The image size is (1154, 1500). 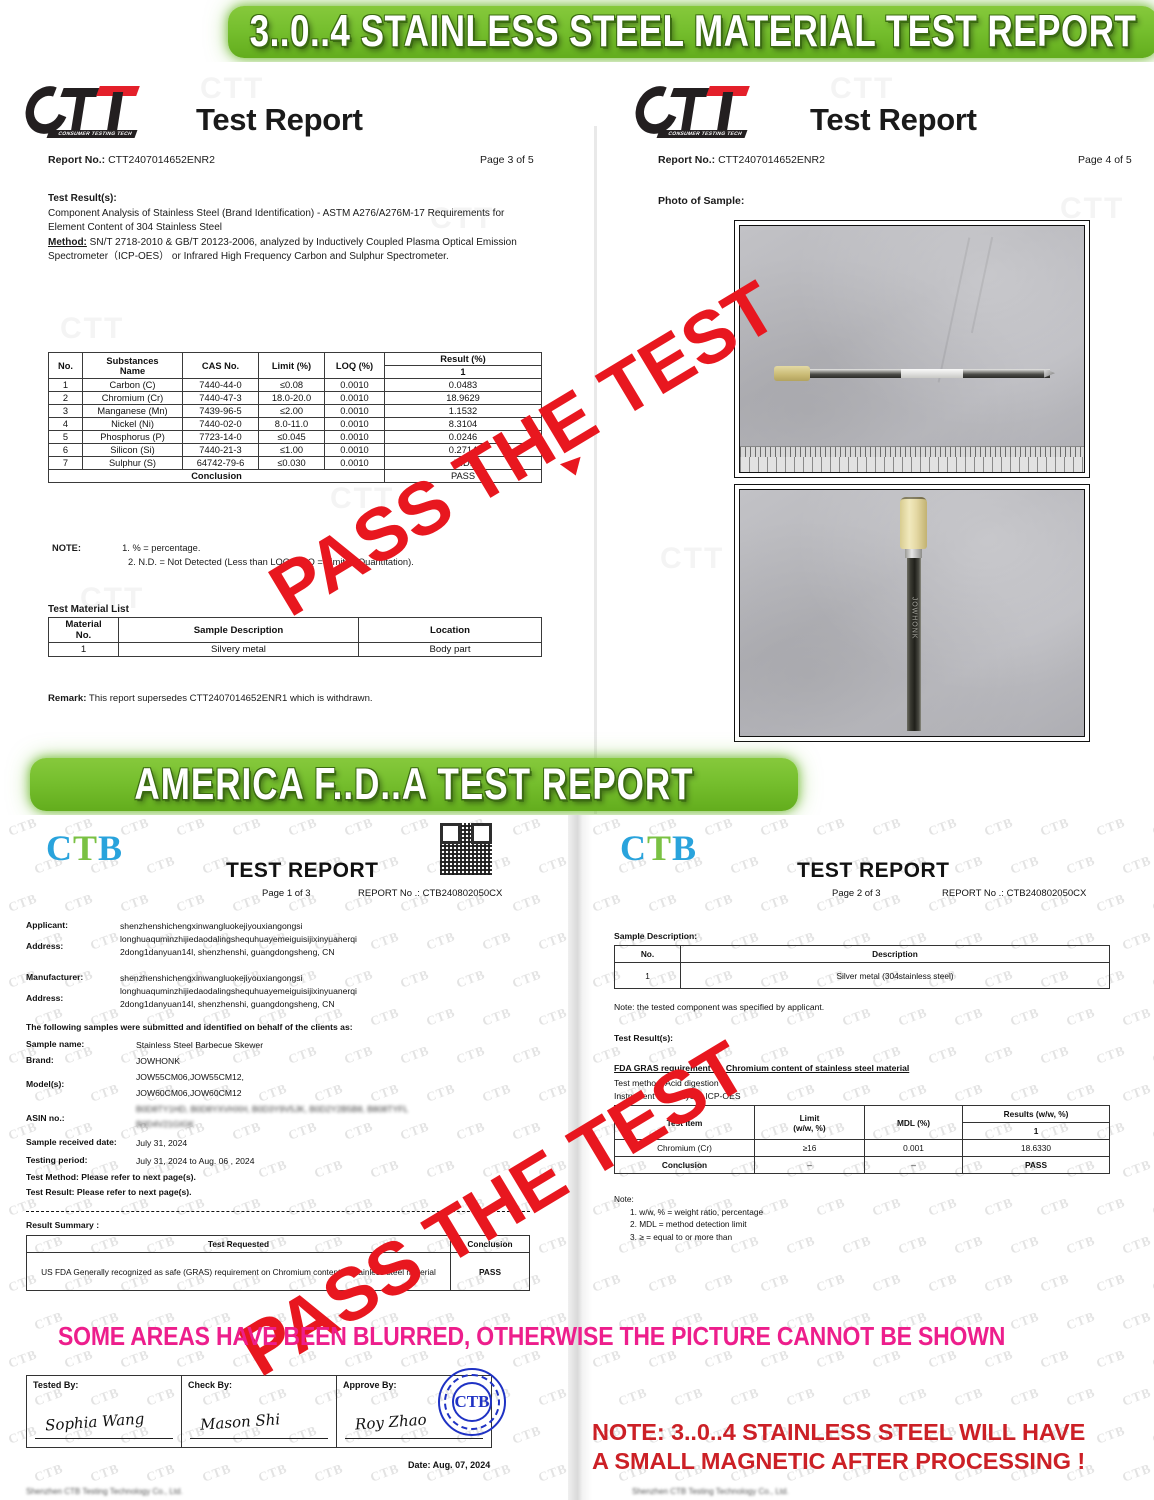 I want to click on sample-description-heading: Sample Description:, so click(x=656, y=936).